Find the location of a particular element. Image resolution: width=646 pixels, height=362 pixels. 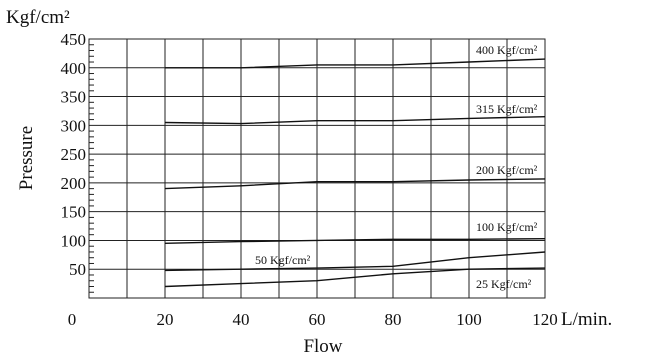

y-tick-label: 100 is located at coordinates (74, 240).